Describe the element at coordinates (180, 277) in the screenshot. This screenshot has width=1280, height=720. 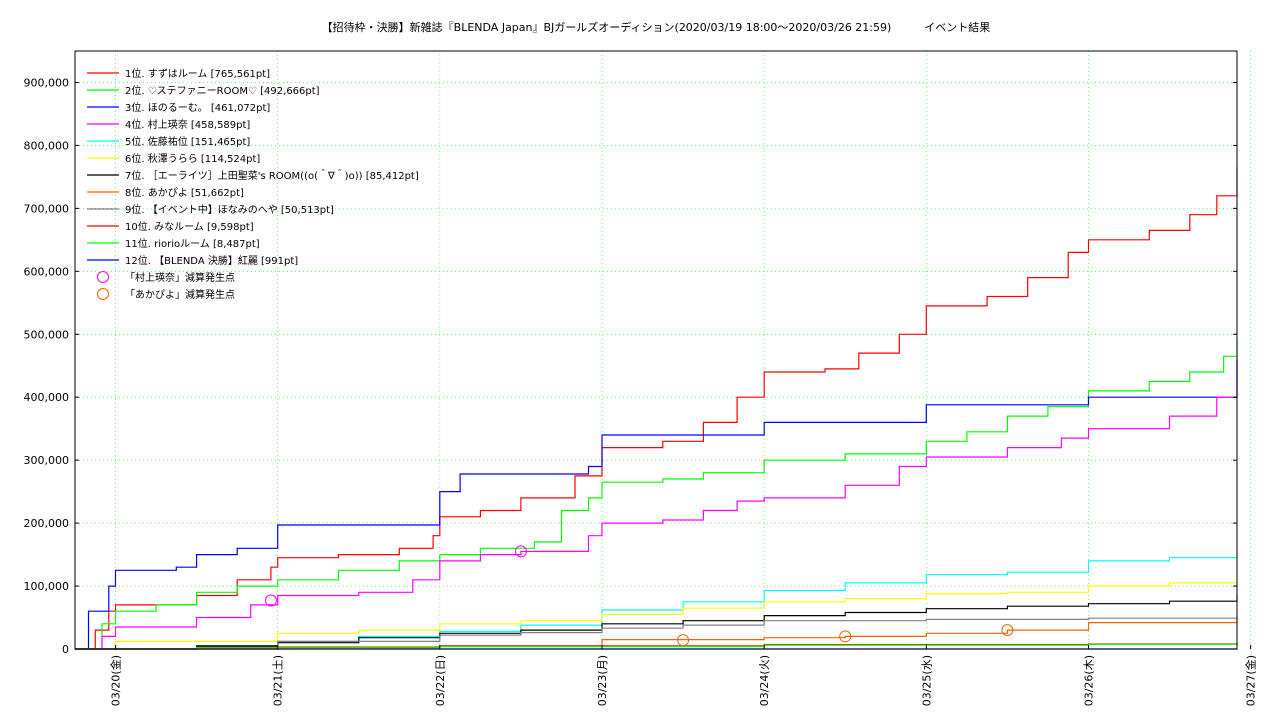
I see `legend-label: 「村上瑛奈」減算発生点` at that location.